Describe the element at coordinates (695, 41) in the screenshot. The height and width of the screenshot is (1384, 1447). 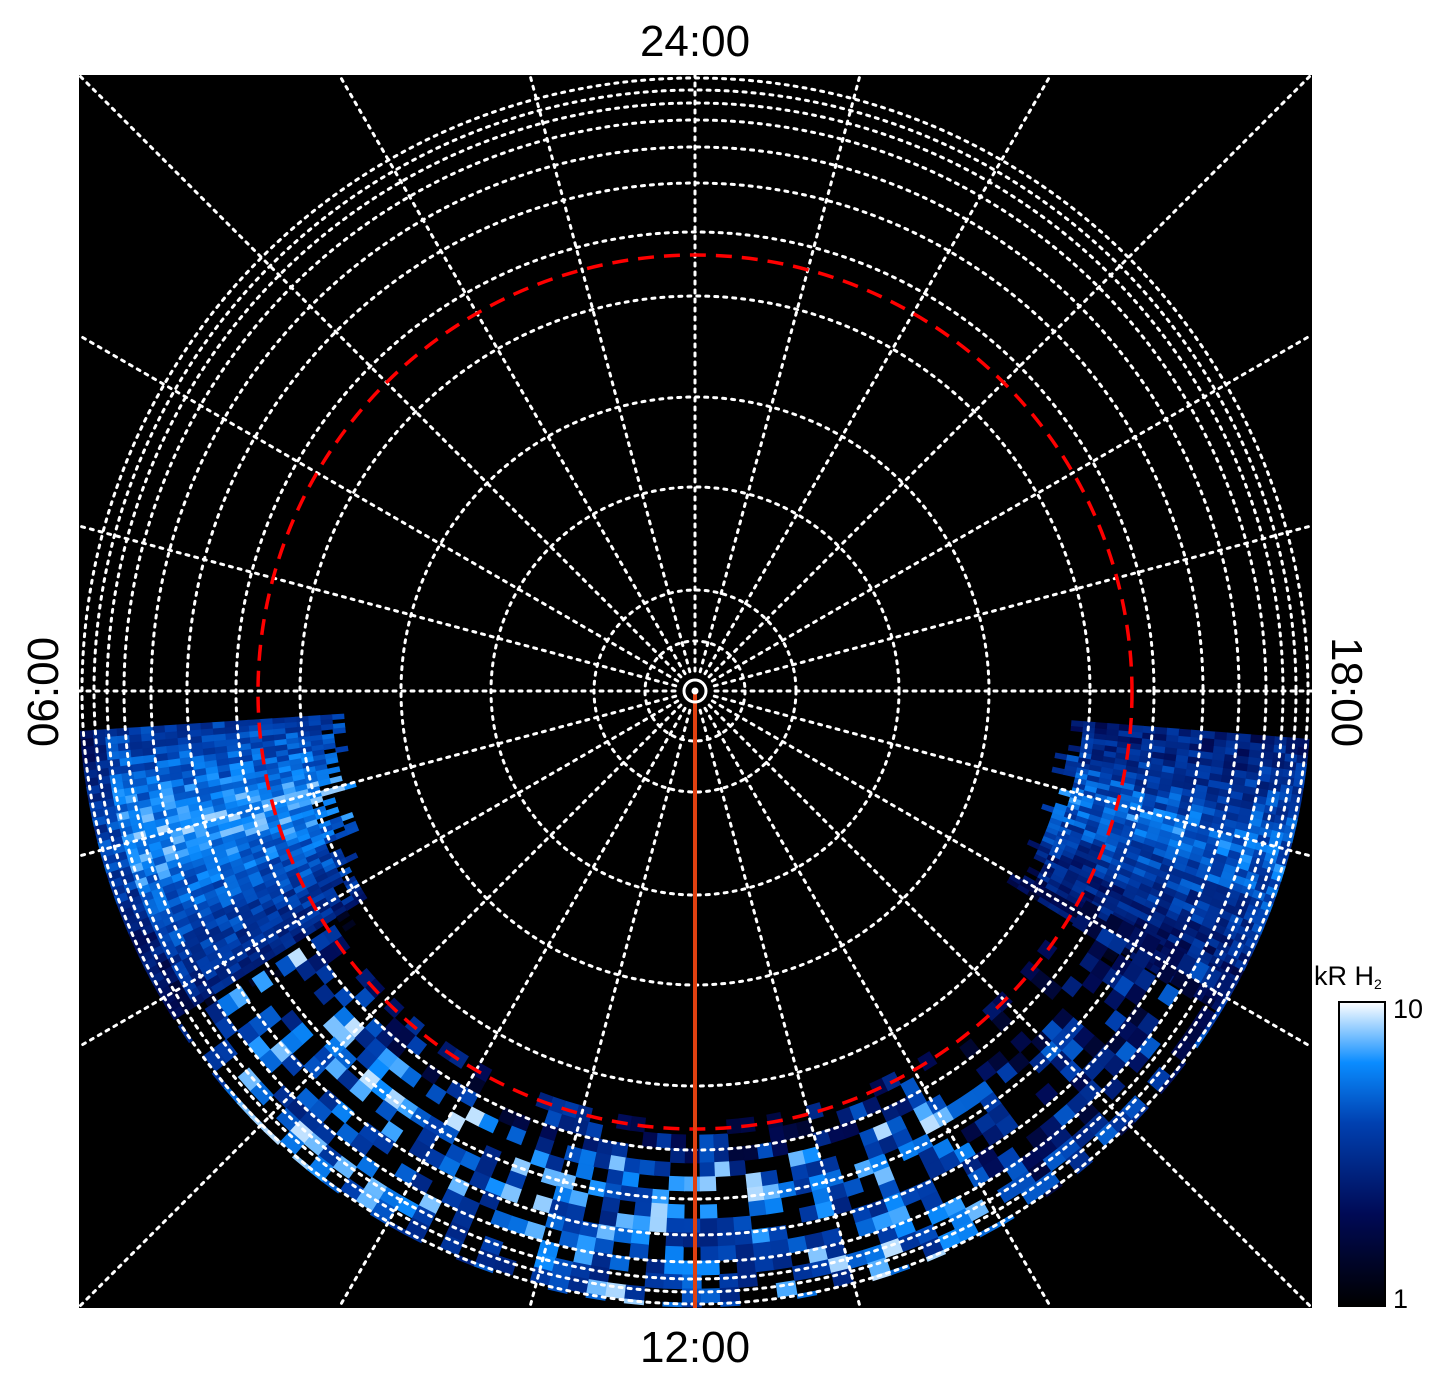
I see `label-top: 24:00` at that location.